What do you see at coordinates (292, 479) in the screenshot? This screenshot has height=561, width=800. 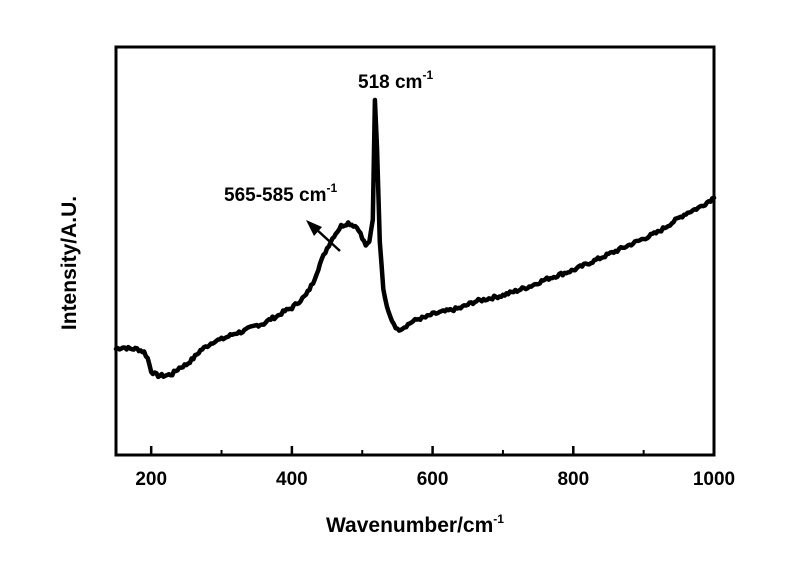 I see `x-tick-label-400: 400` at bounding box center [292, 479].